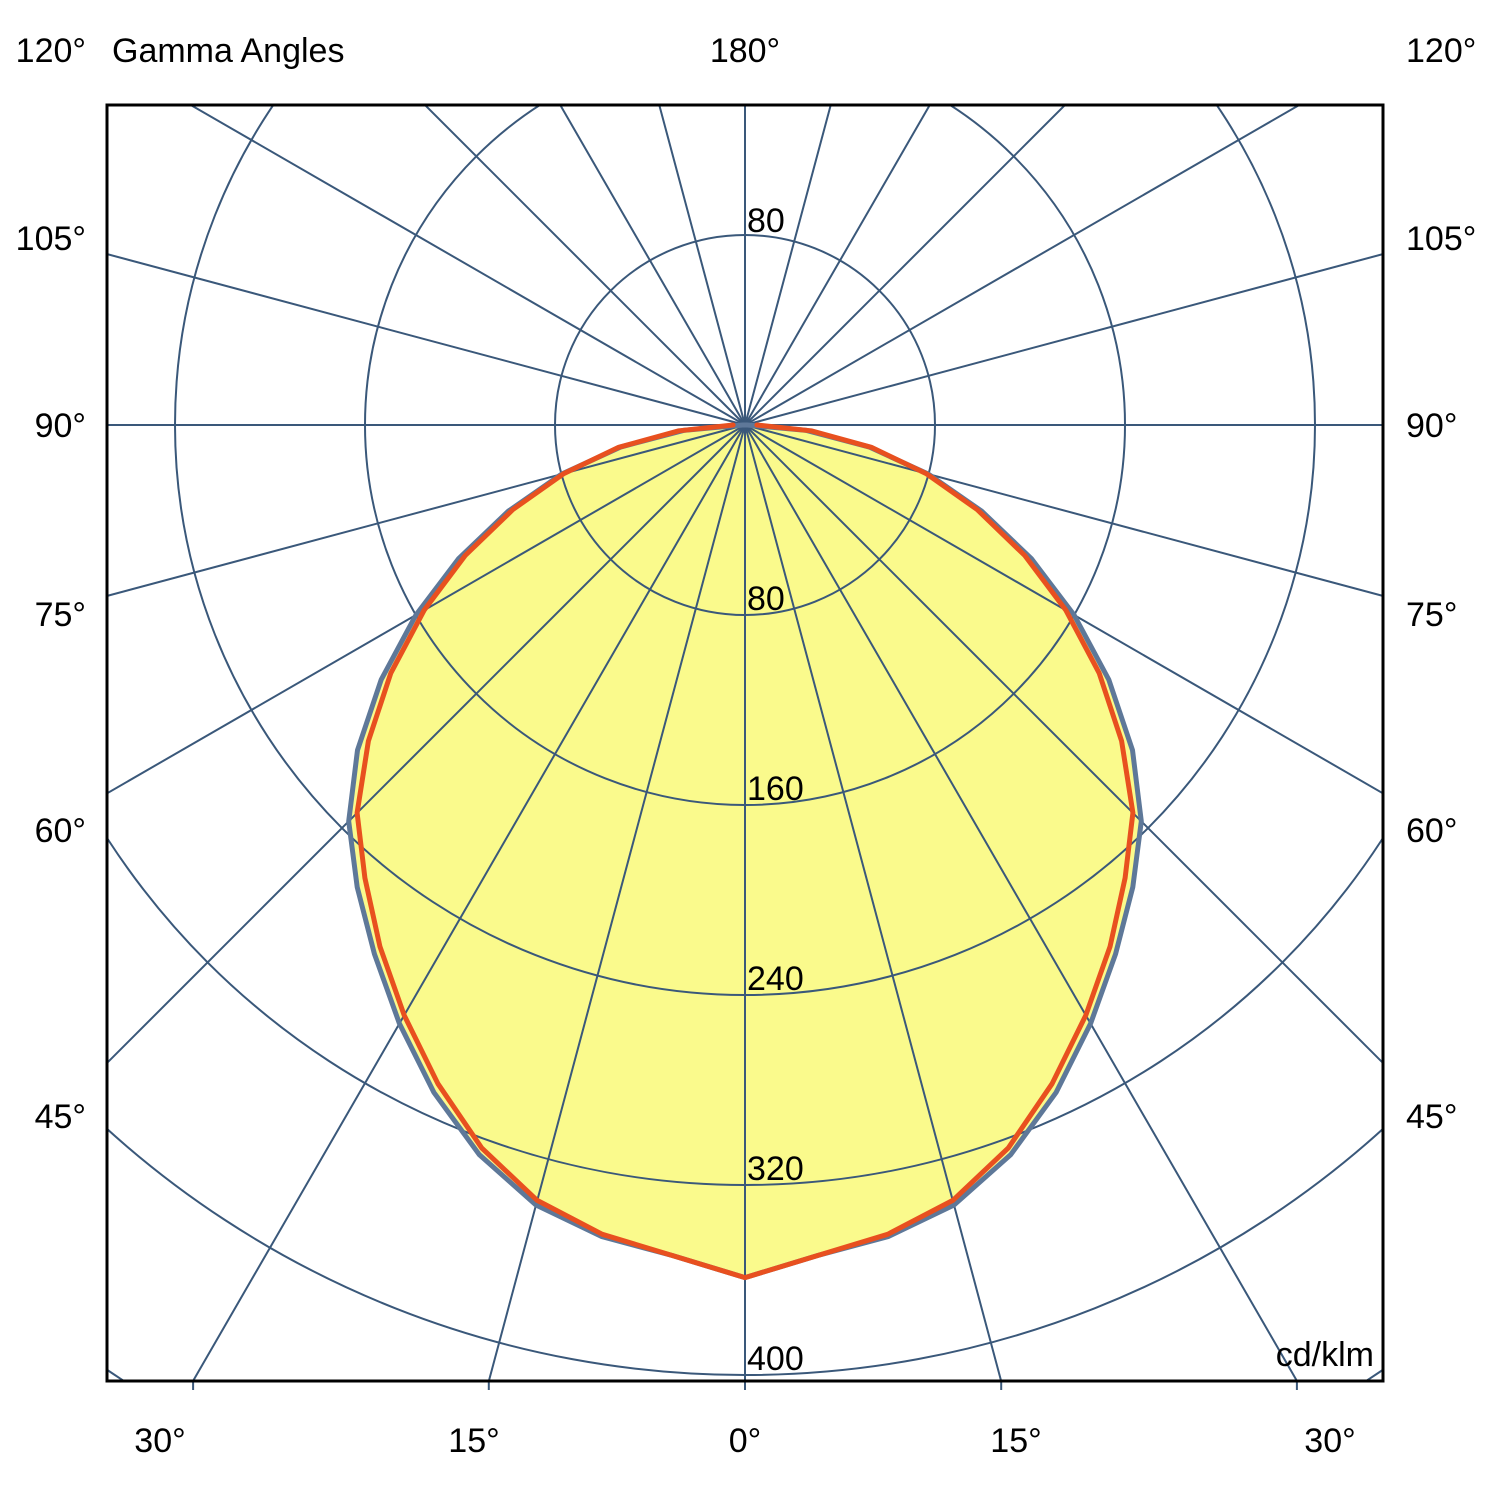 This screenshot has height=1490, width=1490. What do you see at coordinates (766, 221) in the screenshot?
I see `ring-label-upper: 80` at bounding box center [766, 221].